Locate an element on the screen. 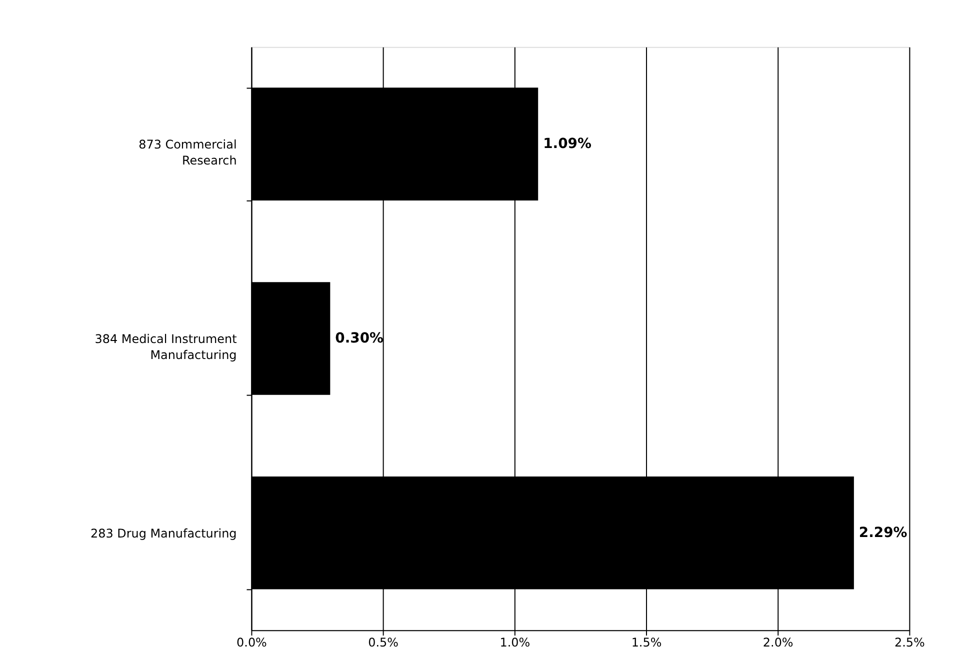 This screenshot has height=665, width=975. y-tick-label: 873 Commercial Research is located at coordinates (187, 153).